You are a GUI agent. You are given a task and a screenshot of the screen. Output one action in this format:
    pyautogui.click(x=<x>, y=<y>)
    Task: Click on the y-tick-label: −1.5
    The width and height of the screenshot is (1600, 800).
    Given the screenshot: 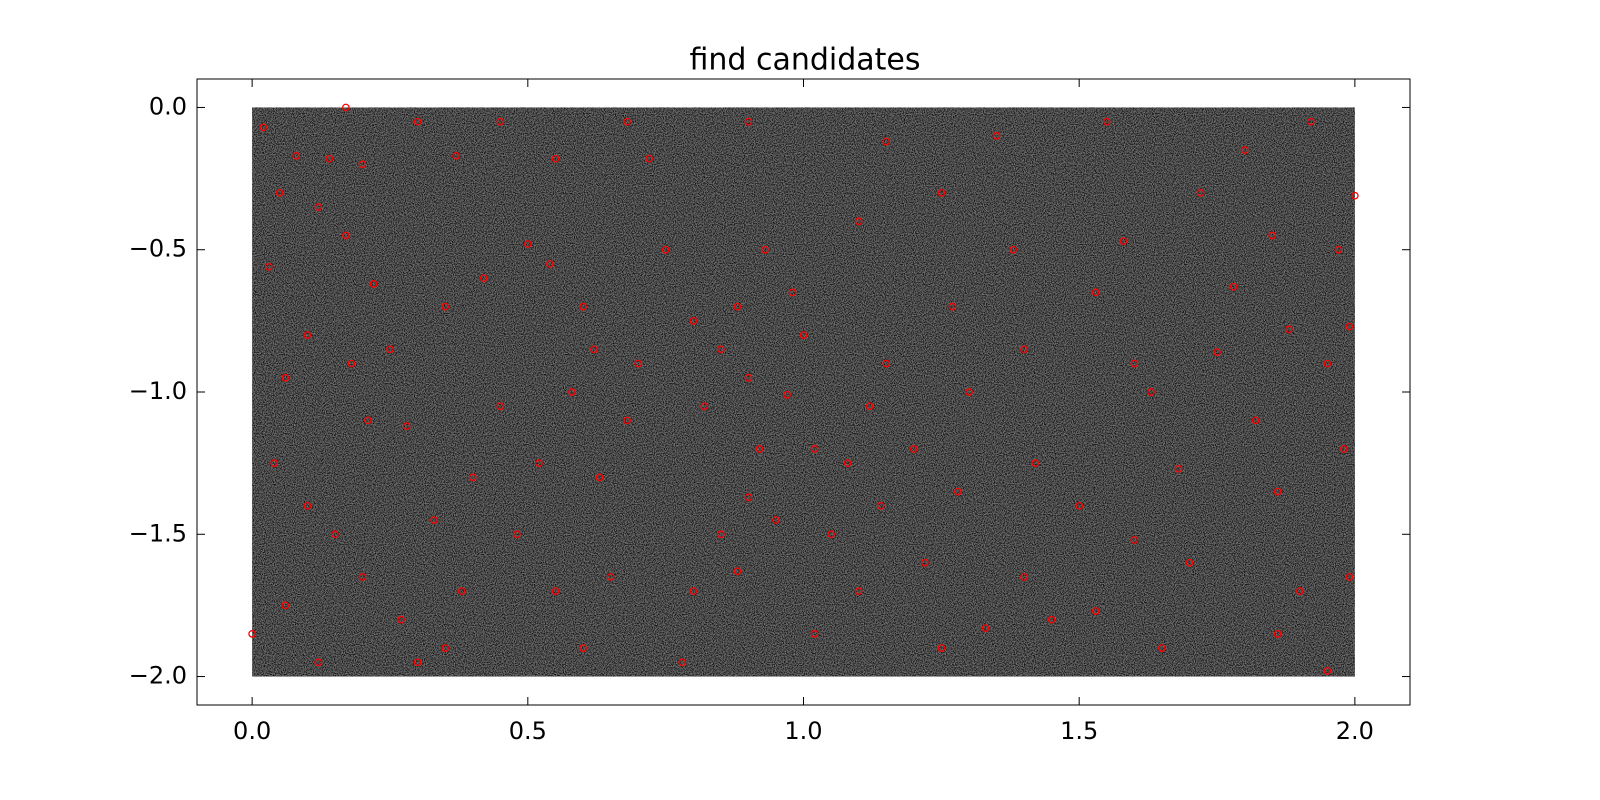 What is the action you would take?
    pyautogui.click(x=158, y=533)
    